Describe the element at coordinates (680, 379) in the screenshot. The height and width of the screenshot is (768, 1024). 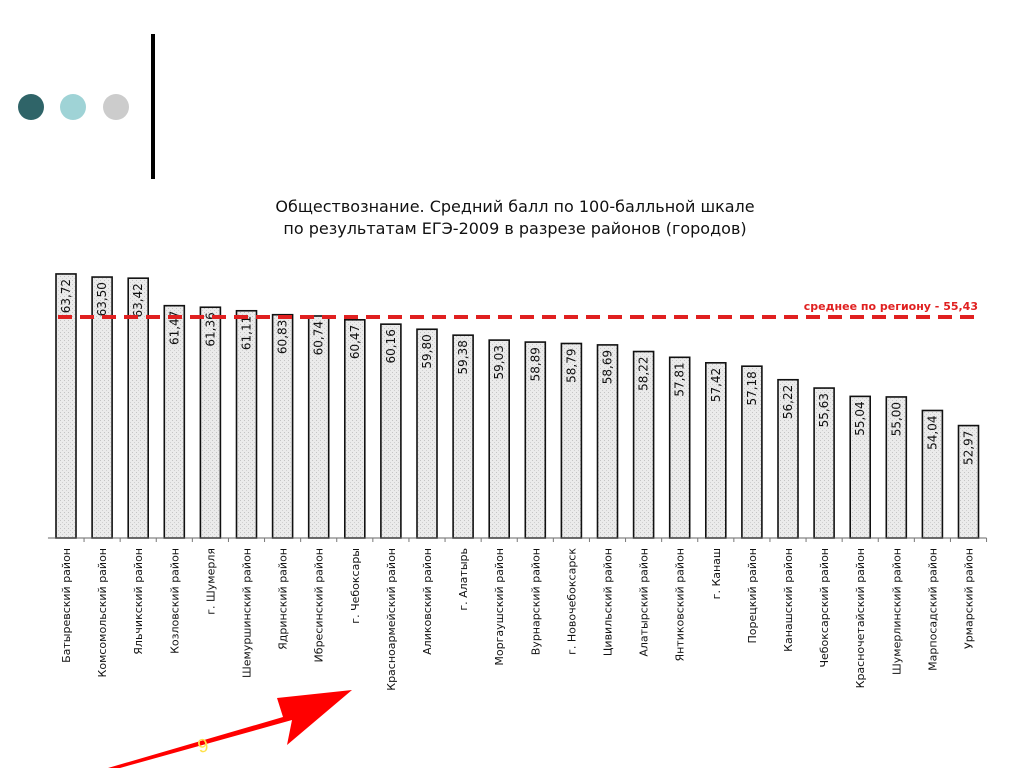
I see `bar-value-label: 57,81` at that location.